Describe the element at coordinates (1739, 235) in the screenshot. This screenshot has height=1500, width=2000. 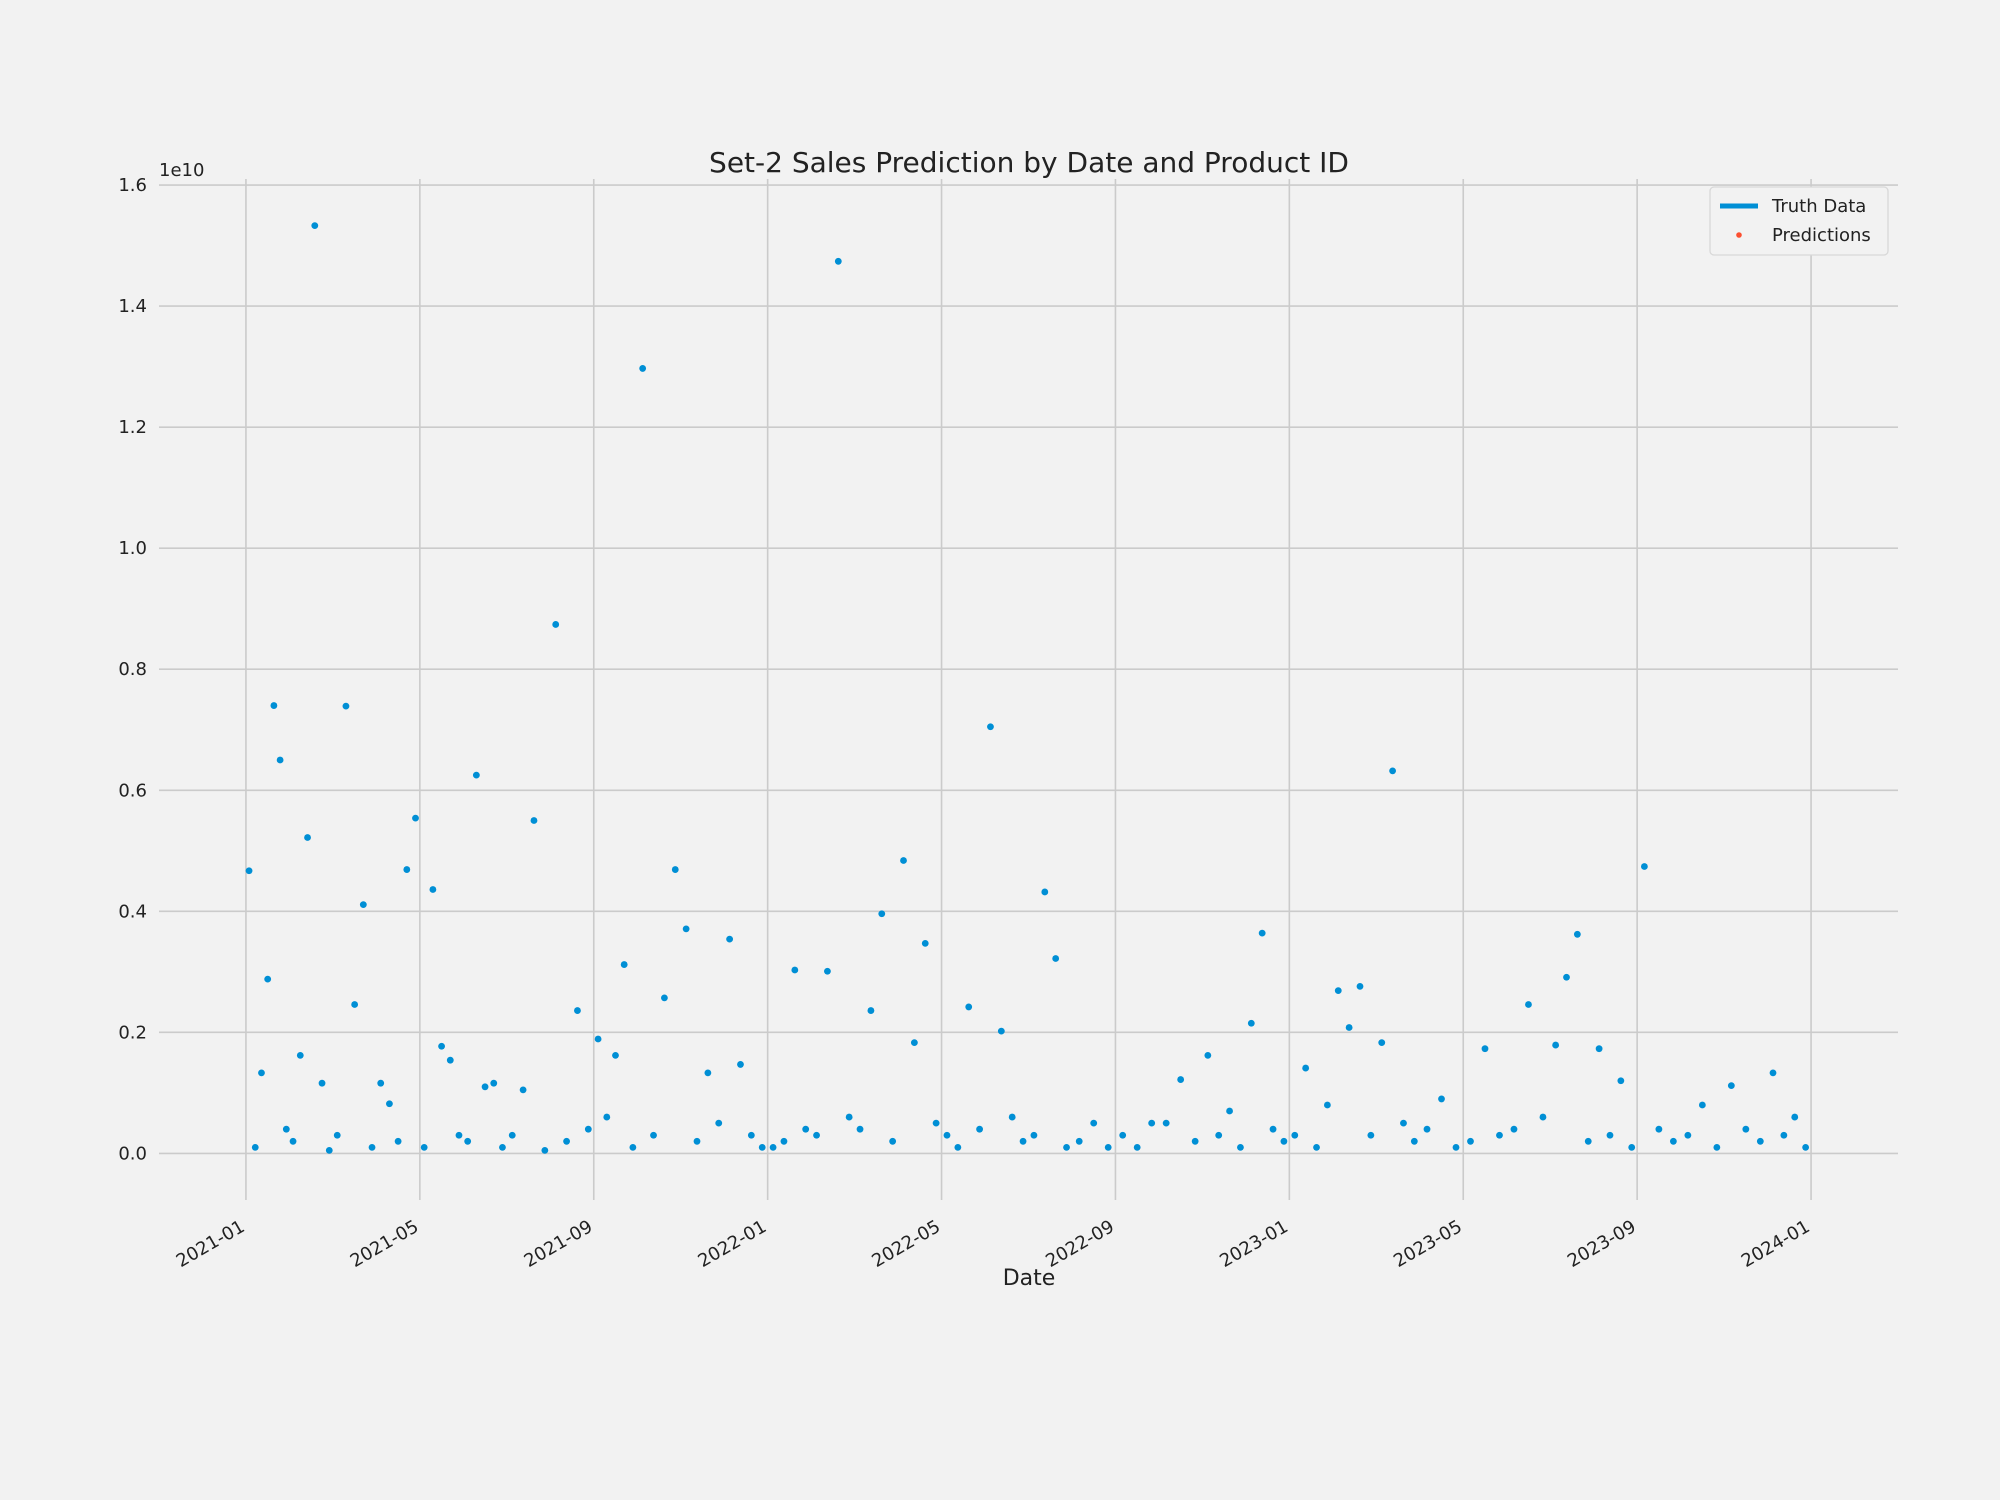
I see `legend-swatch` at that location.